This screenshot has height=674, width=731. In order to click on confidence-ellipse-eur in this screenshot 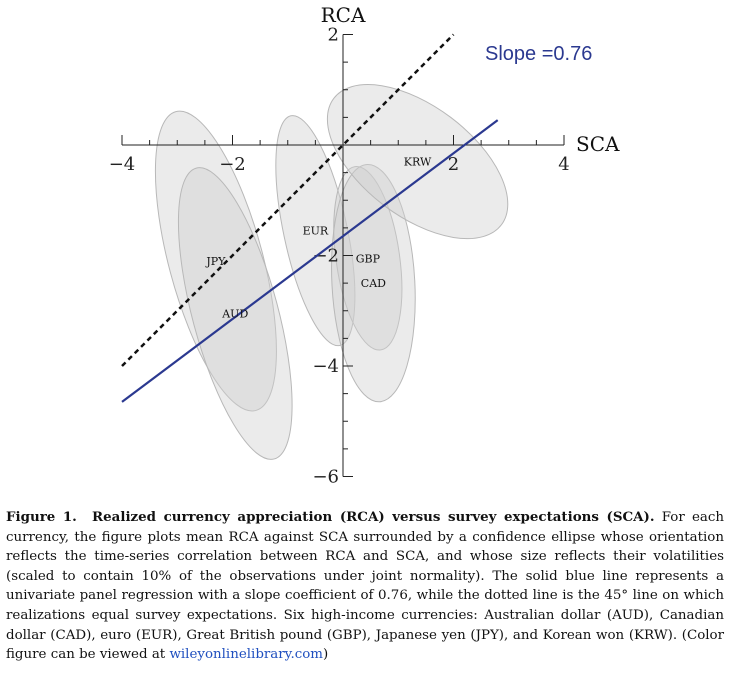, I will do `click(315, 231)`.